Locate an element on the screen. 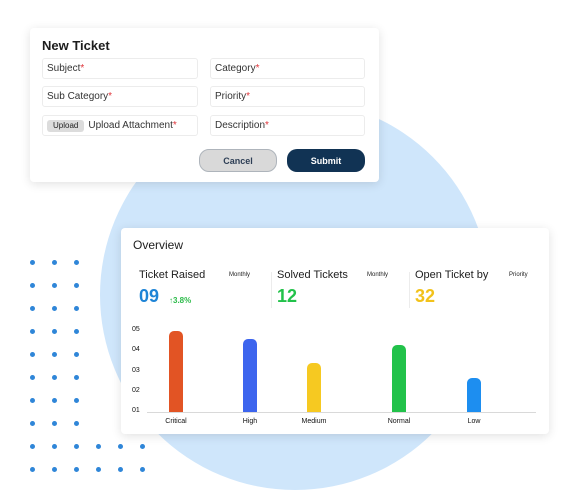  cancel-button: Cancel is located at coordinates (238, 160).